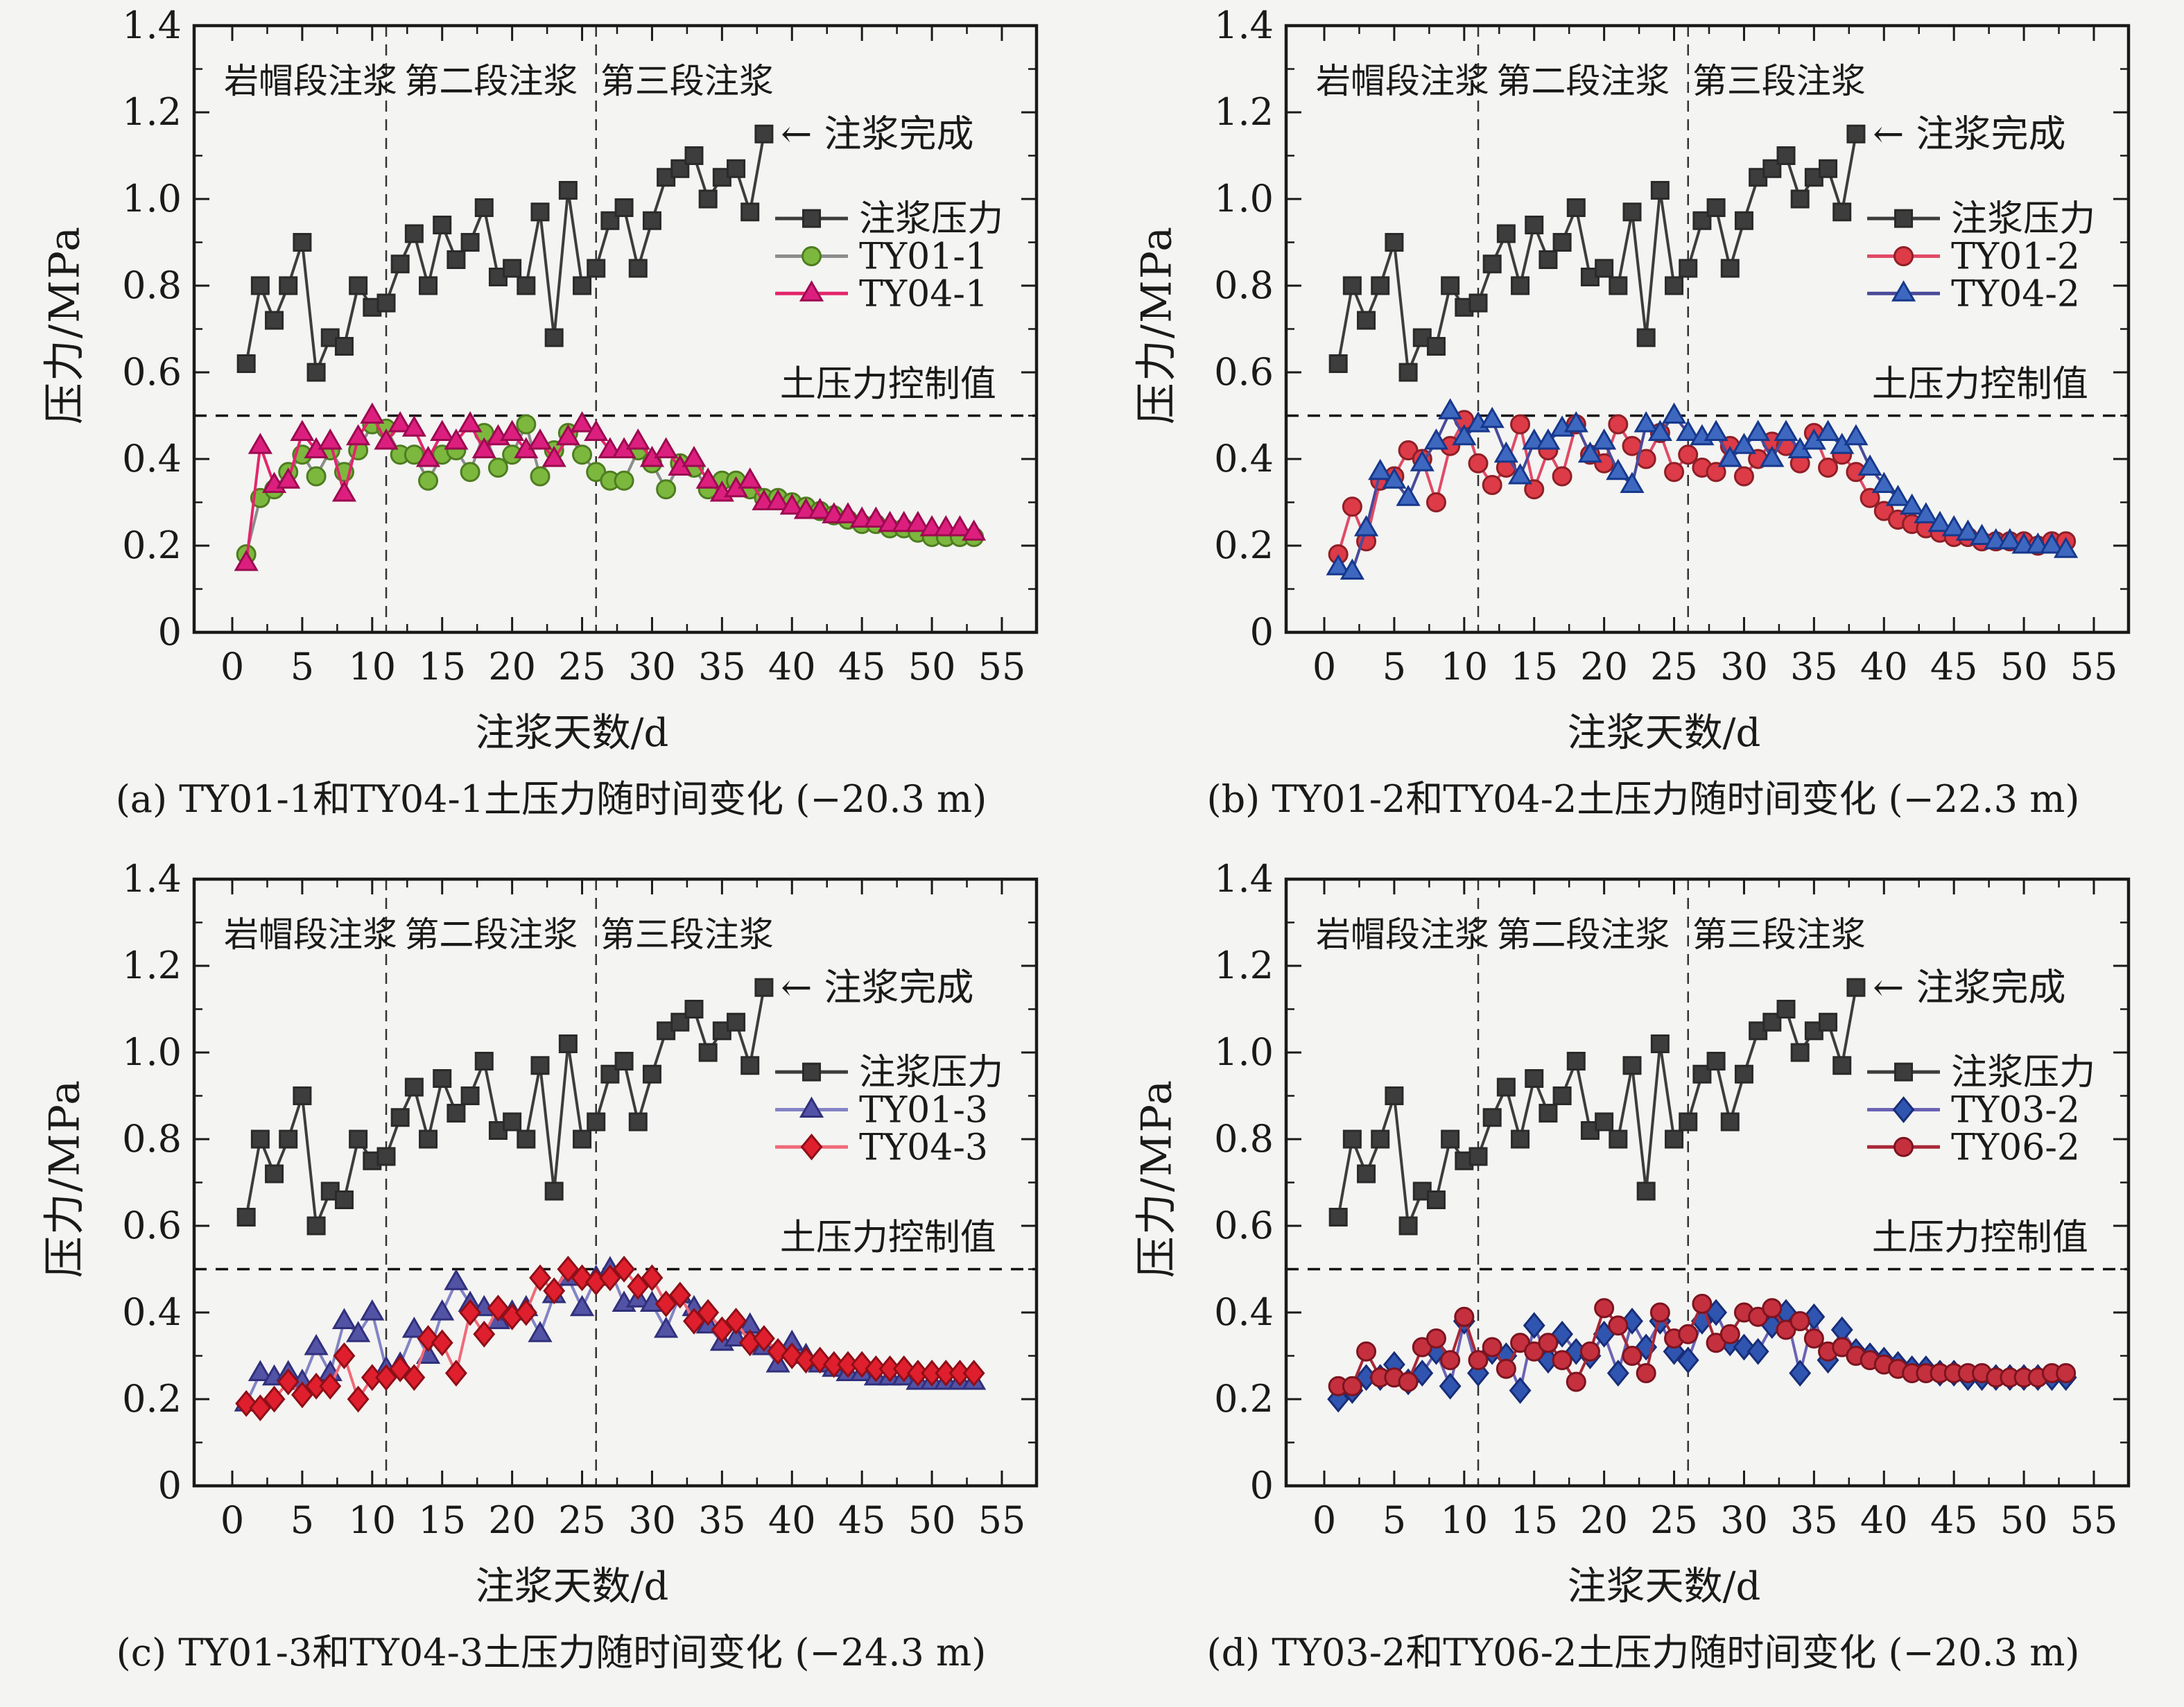 Image resolution: width=2184 pixels, height=1707 pixels. Describe the element at coordinates (551, 799) in the screenshot. I see `caption-a: (a) TY01-1和TY04-1土压力随时间变化 (−20.3 m)` at that location.